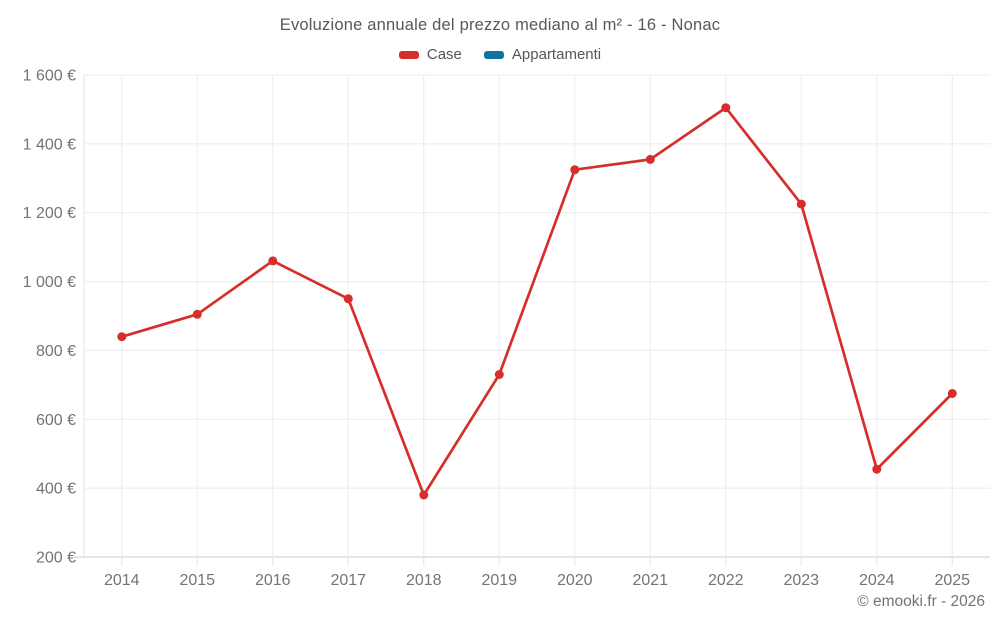  I want to click on data-point-case-2023, so click(801, 204).